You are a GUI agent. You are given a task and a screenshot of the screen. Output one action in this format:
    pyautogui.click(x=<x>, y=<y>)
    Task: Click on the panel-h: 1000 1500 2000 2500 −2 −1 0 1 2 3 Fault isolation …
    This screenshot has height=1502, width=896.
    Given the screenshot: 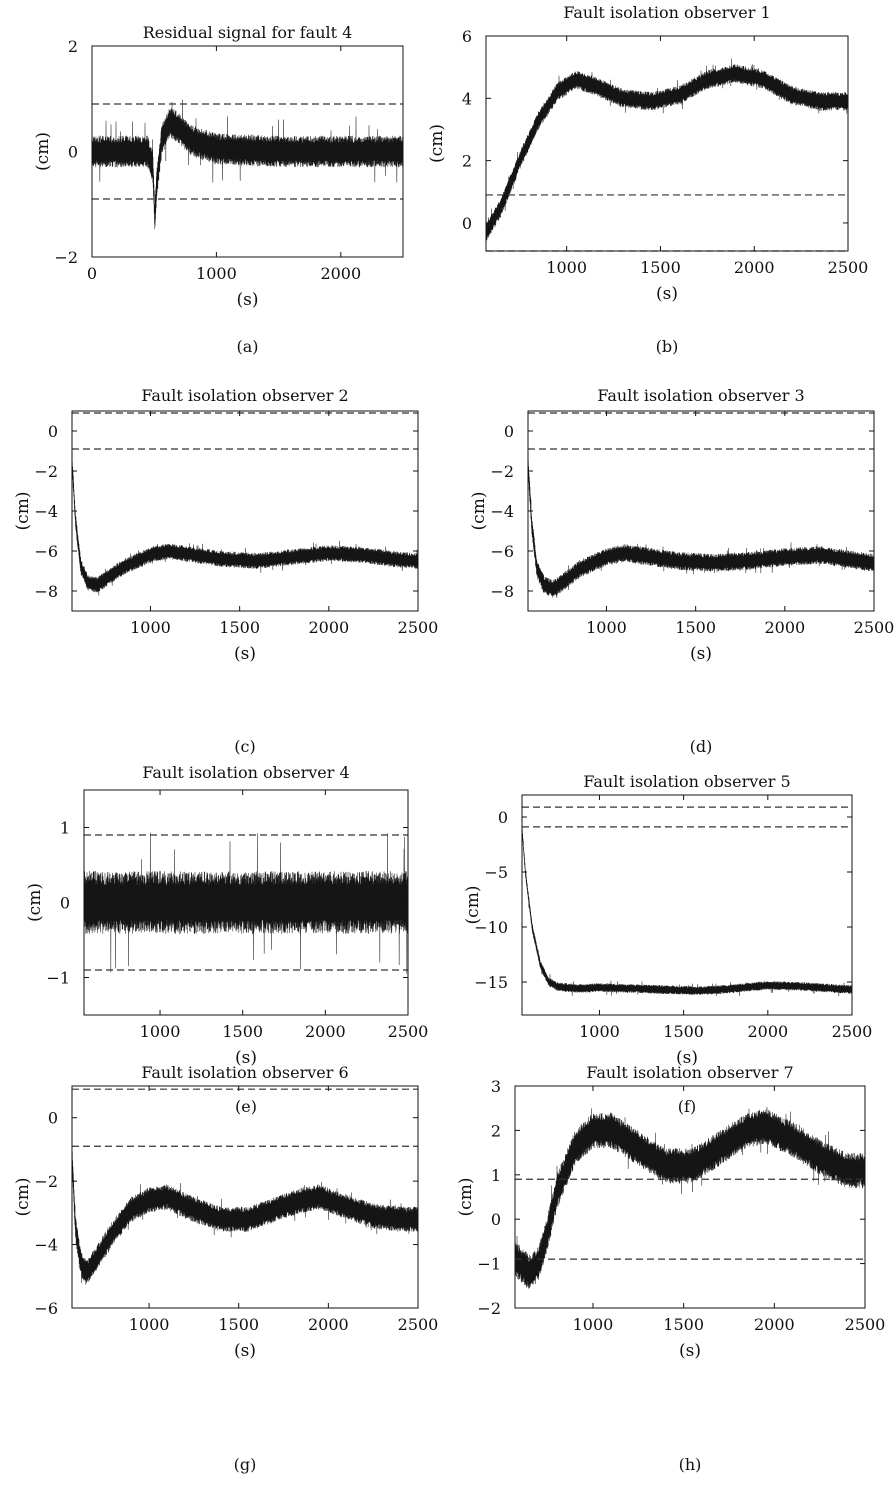 What is the action you would take?
    pyautogui.click(x=670, y=1268)
    